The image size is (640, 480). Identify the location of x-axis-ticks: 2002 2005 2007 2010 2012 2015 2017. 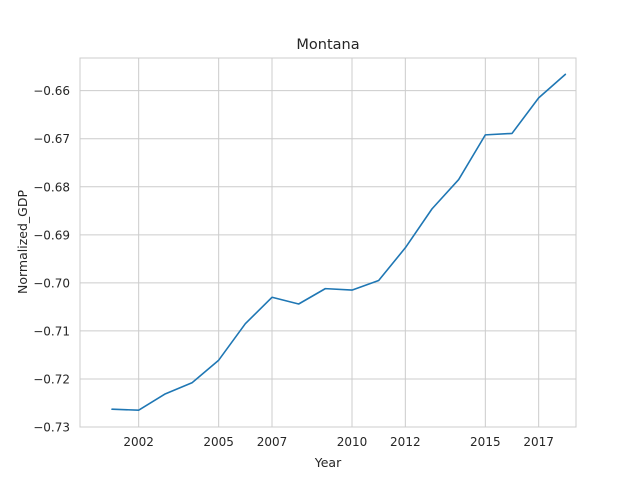
(338, 442).